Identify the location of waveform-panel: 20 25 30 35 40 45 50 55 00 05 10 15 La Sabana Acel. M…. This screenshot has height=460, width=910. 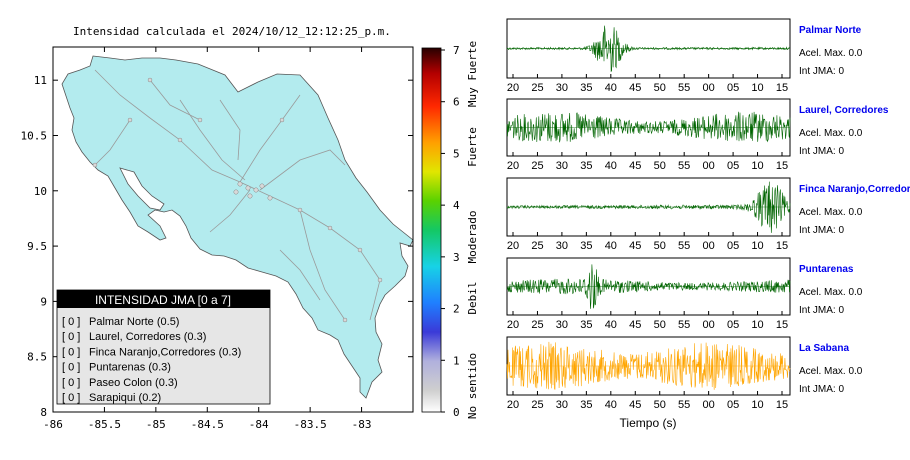
(684, 373).